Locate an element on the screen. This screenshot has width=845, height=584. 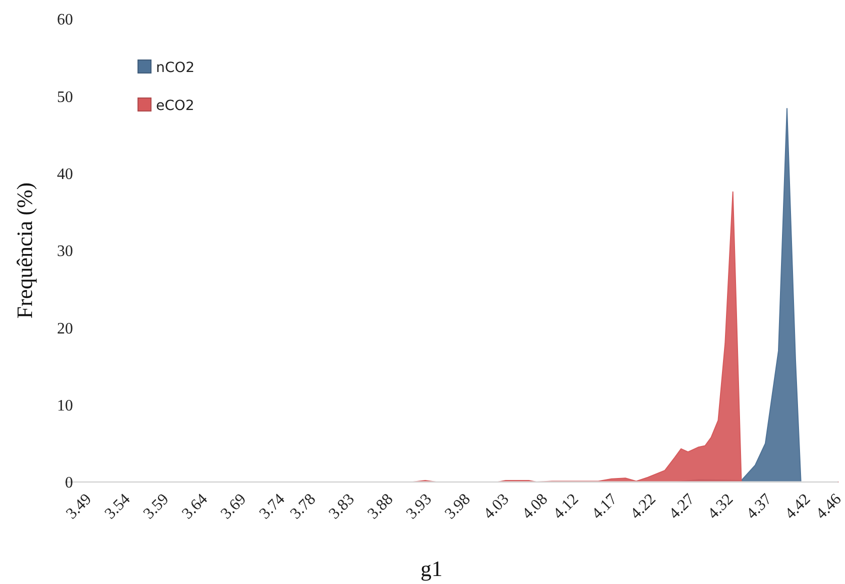
legend-label: eCO2 is located at coordinates (175, 106).